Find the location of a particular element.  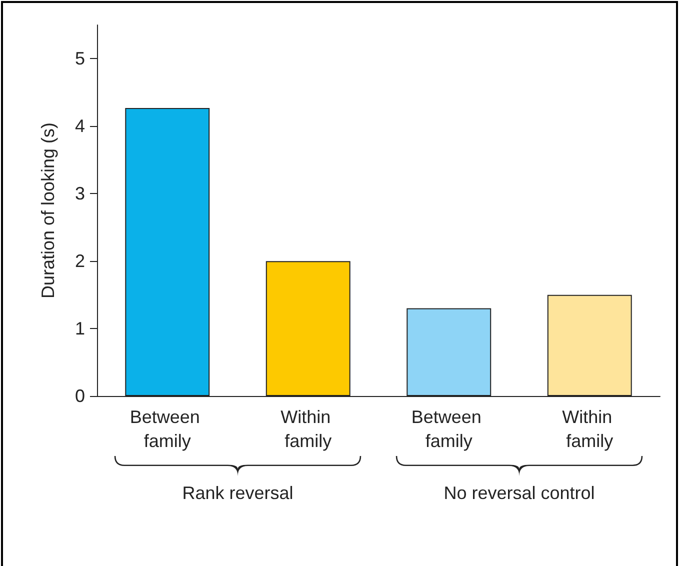

y-tick-label: 5 is located at coordinates (79, 58).